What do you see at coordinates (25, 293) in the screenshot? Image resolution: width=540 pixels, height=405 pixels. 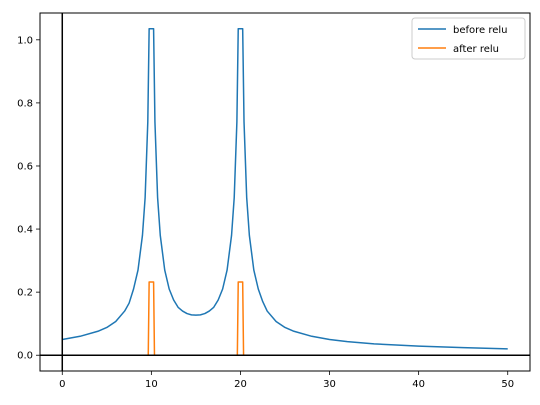 I see `y-tick-label: 0.2` at bounding box center [25, 293].